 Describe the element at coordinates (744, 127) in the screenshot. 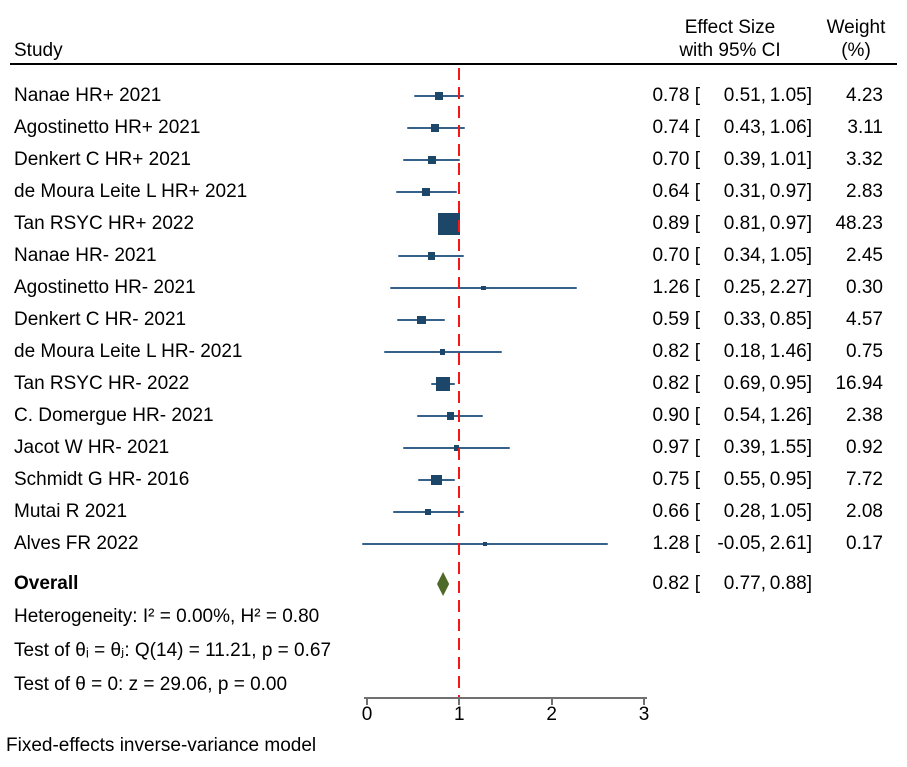

I see `ci-lower-value: 0.43,` at that location.